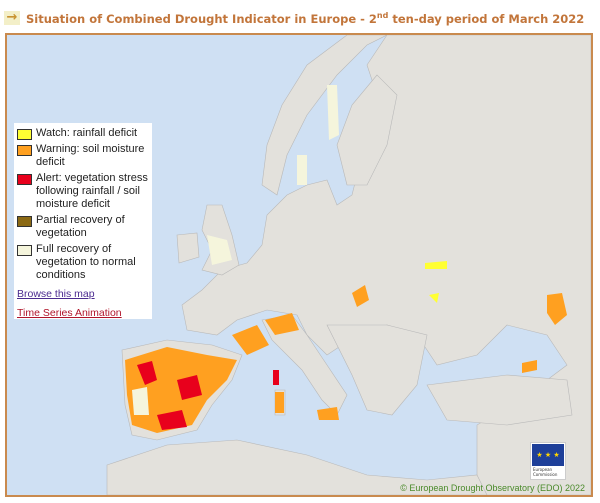 The height and width of the screenshot is (503, 600). Describe the element at coordinates (169, 395) in the screenshot. I see `drought-iberia-alert` at that location.